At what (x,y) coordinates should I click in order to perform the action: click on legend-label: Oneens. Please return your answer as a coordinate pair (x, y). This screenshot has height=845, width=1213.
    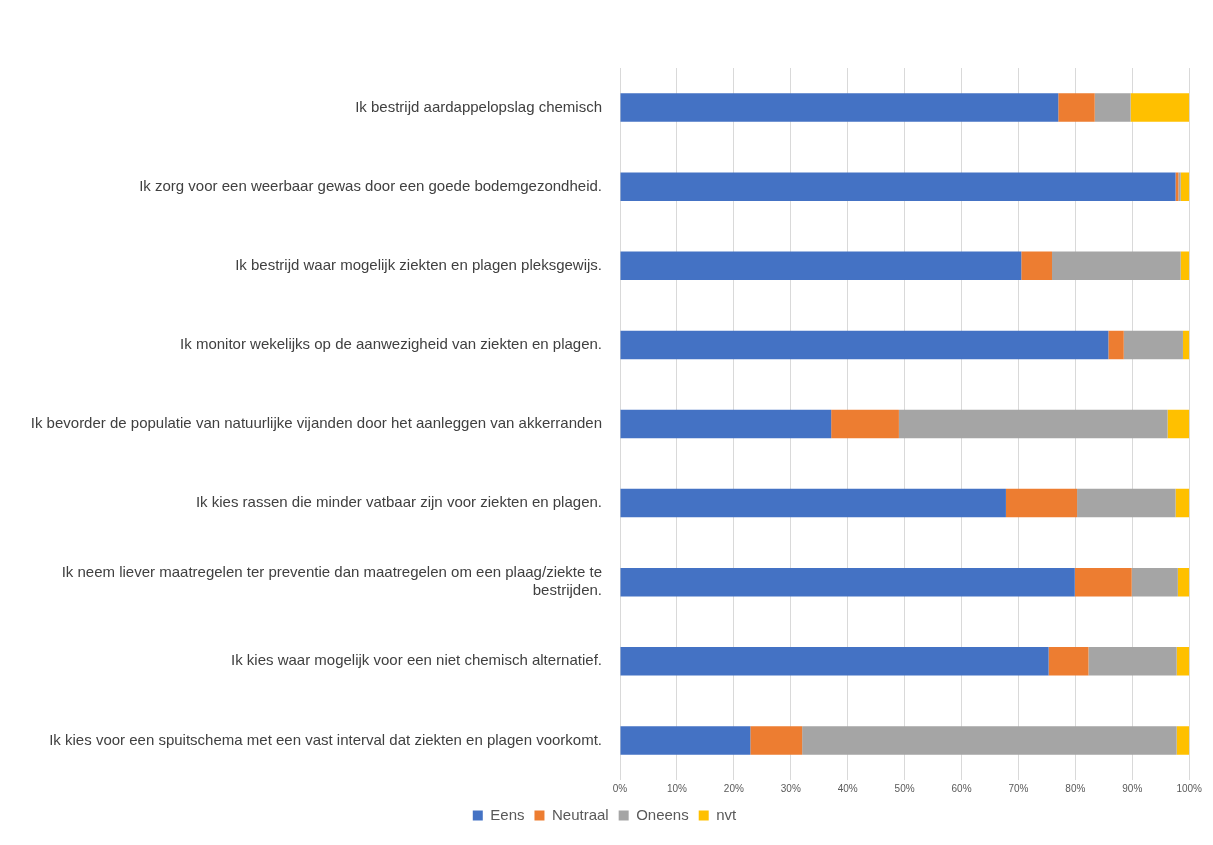
    Looking at the image, I should click on (662, 814).